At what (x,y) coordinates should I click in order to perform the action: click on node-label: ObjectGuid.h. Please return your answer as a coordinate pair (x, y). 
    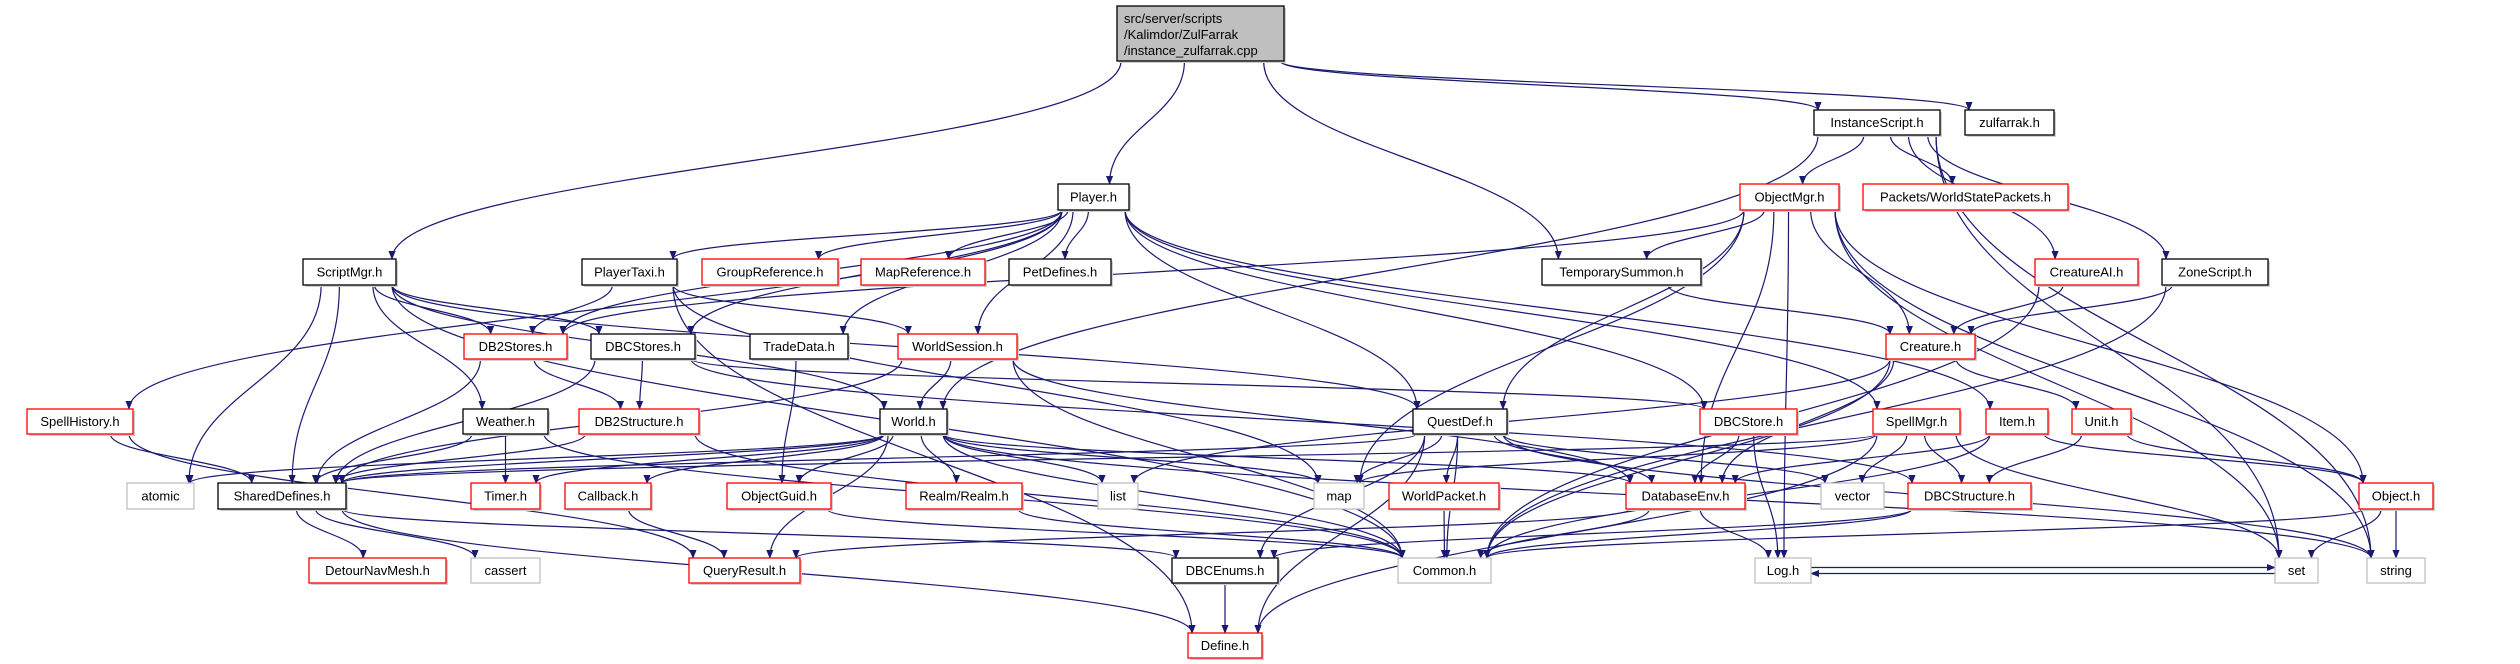
    Looking at the image, I should click on (779, 496).